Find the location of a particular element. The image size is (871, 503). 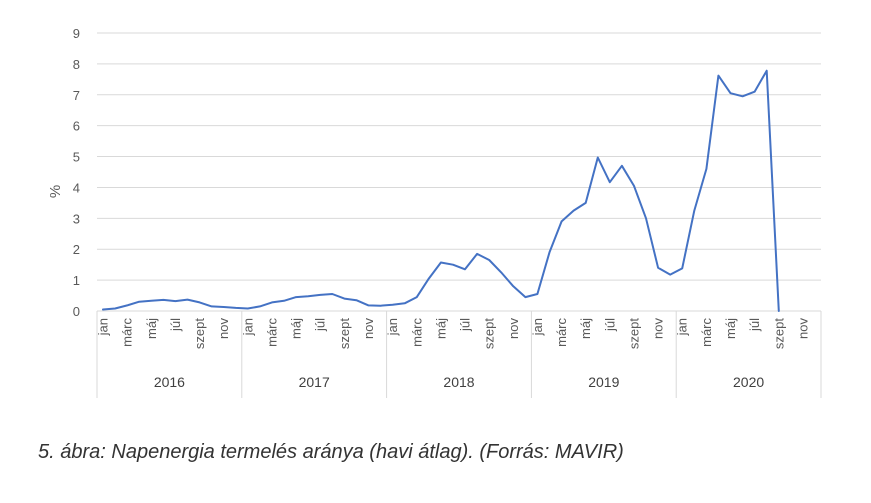

x-year-label: 2020 is located at coordinates (748, 382).